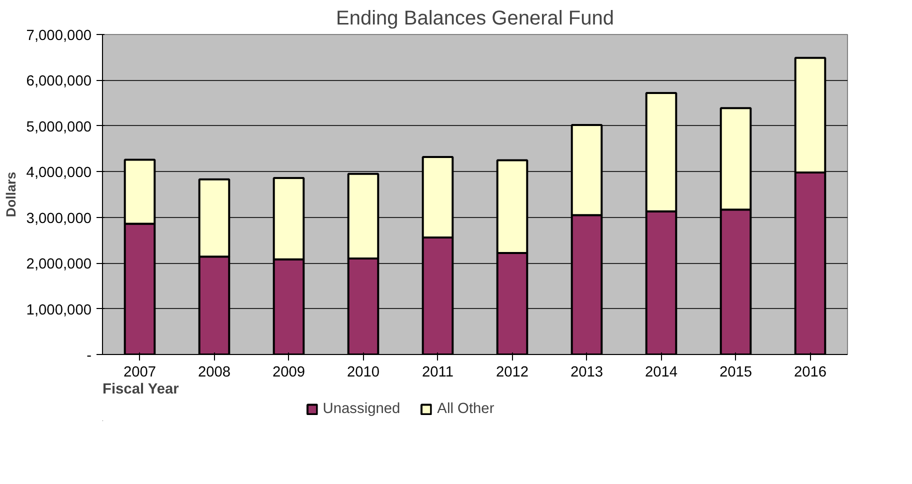  I want to click on y-tick-label: 2,000,000, so click(59, 264).